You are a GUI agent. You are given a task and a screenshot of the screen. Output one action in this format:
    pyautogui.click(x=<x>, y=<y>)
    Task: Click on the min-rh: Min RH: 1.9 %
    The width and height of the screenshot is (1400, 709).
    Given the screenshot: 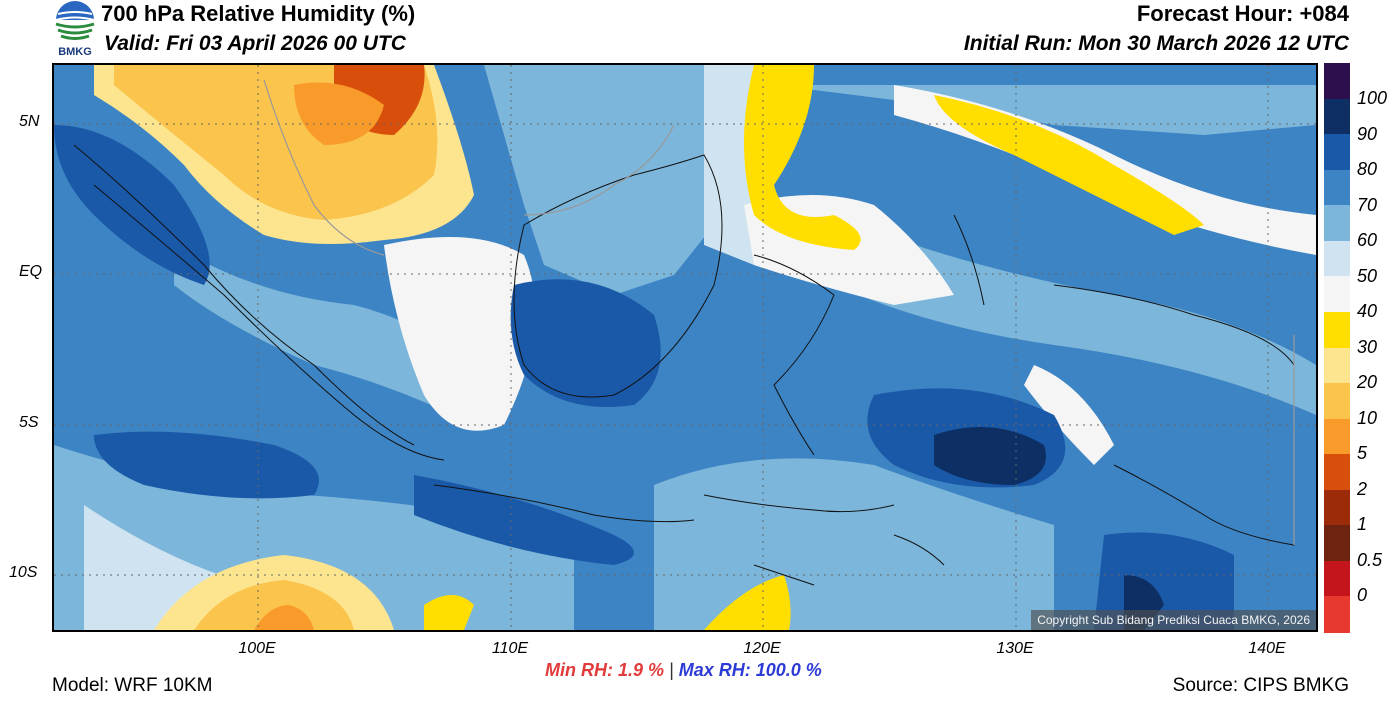 What is the action you would take?
    pyautogui.click(x=605, y=670)
    